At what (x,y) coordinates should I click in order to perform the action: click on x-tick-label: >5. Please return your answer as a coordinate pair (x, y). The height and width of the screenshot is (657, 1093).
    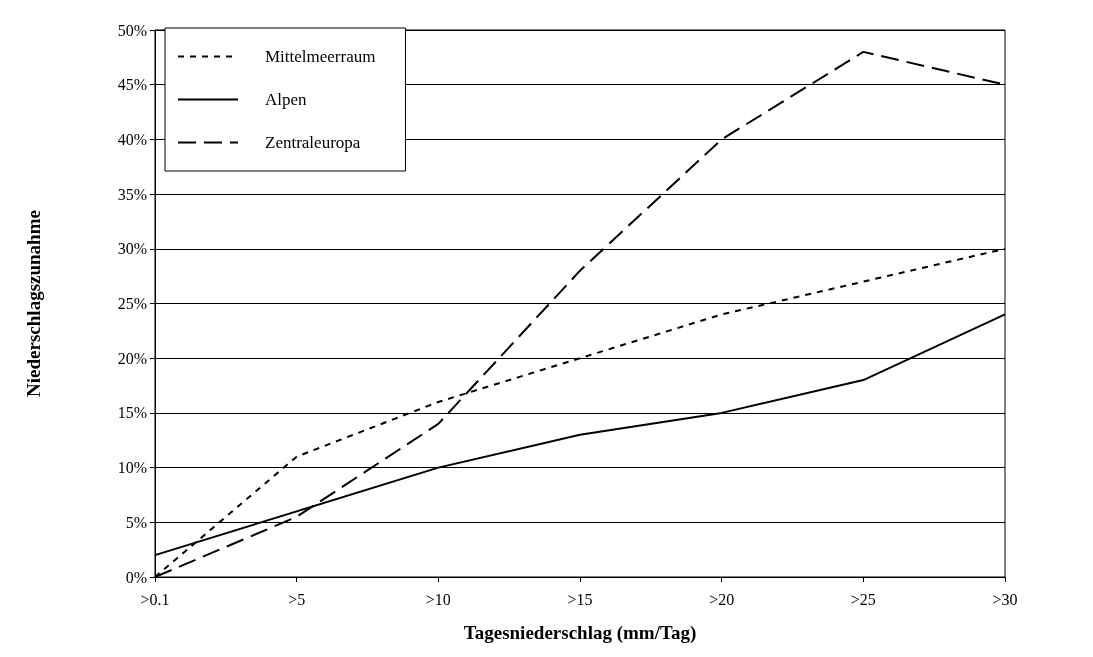
    Looking at the image, I should click on (297, 599).